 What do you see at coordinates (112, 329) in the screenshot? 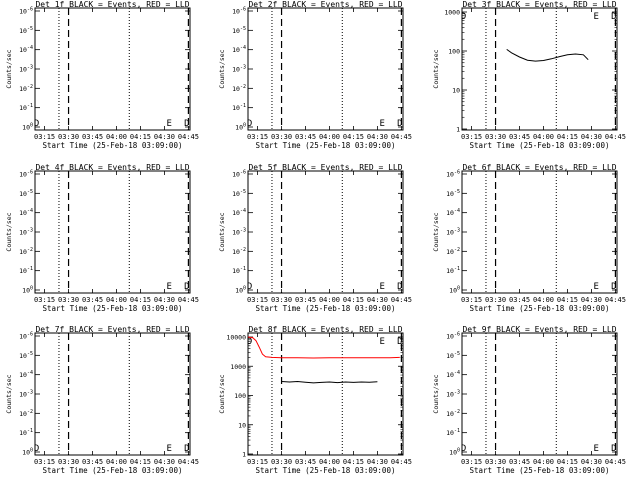
I see `panel-title: Det 7f BLACK = Events, RED = LLD` at bounding box center [112, 329].